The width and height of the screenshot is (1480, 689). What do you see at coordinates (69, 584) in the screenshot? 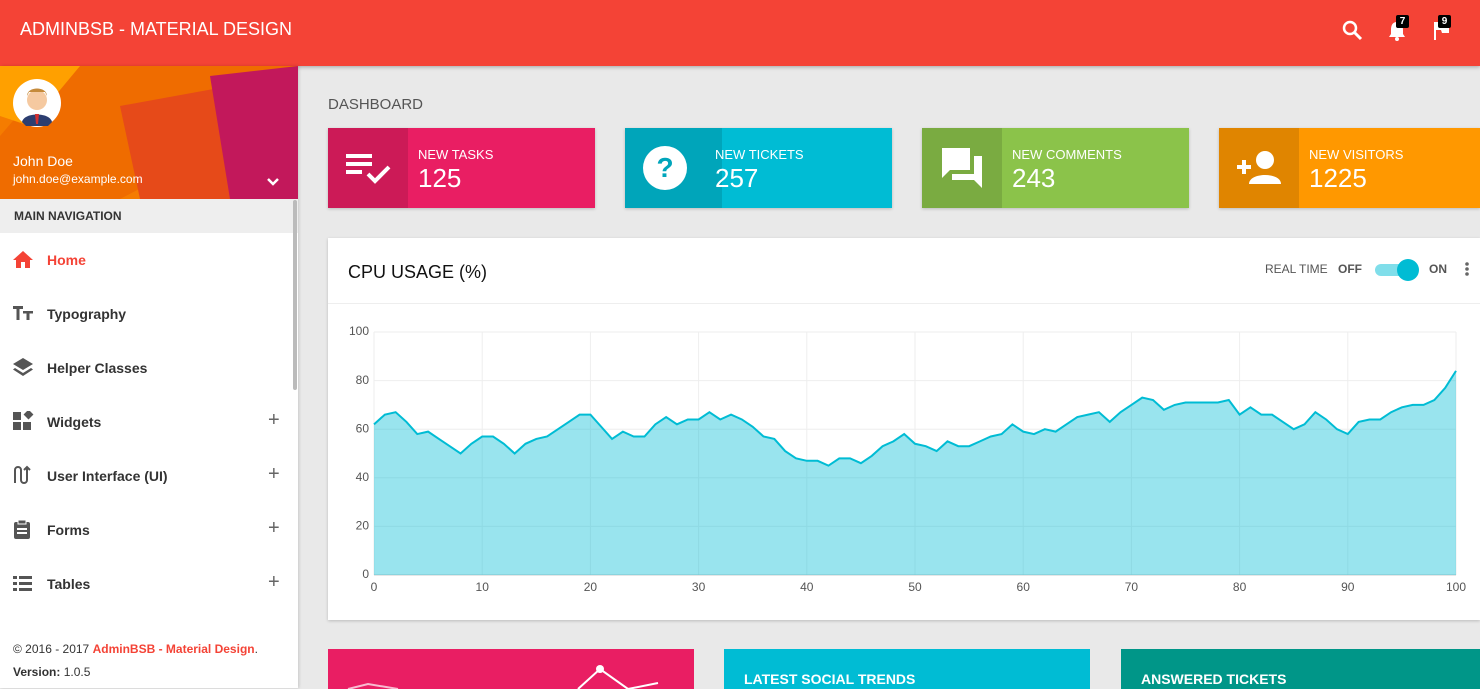
I see `nav-label: Tables` at bounding box center [69, 584].